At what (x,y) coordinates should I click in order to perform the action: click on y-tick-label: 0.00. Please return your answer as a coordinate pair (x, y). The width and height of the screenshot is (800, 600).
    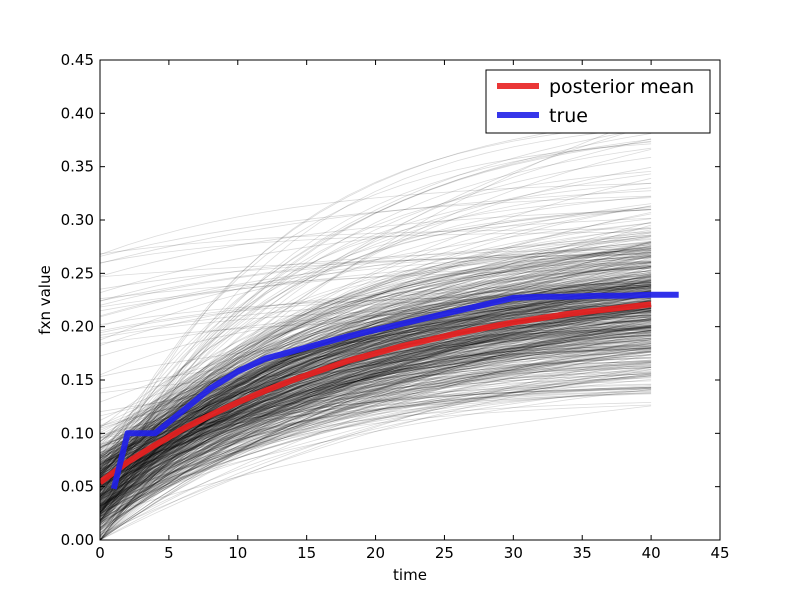
    Looking at the image, I should click on (77, 540).